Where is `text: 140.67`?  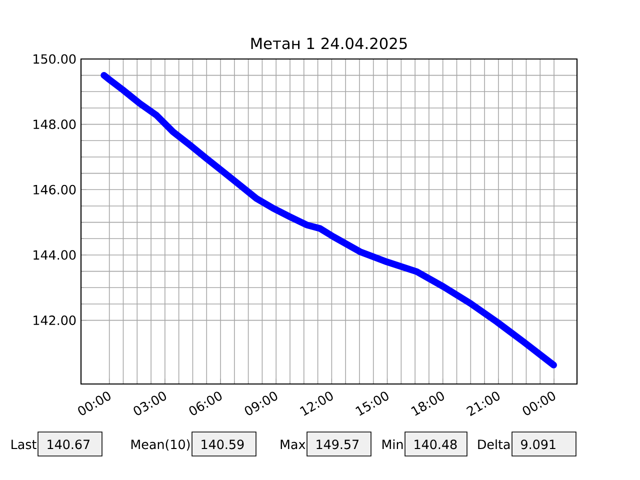 text: 140.67 is located at coordinates (69, 445).